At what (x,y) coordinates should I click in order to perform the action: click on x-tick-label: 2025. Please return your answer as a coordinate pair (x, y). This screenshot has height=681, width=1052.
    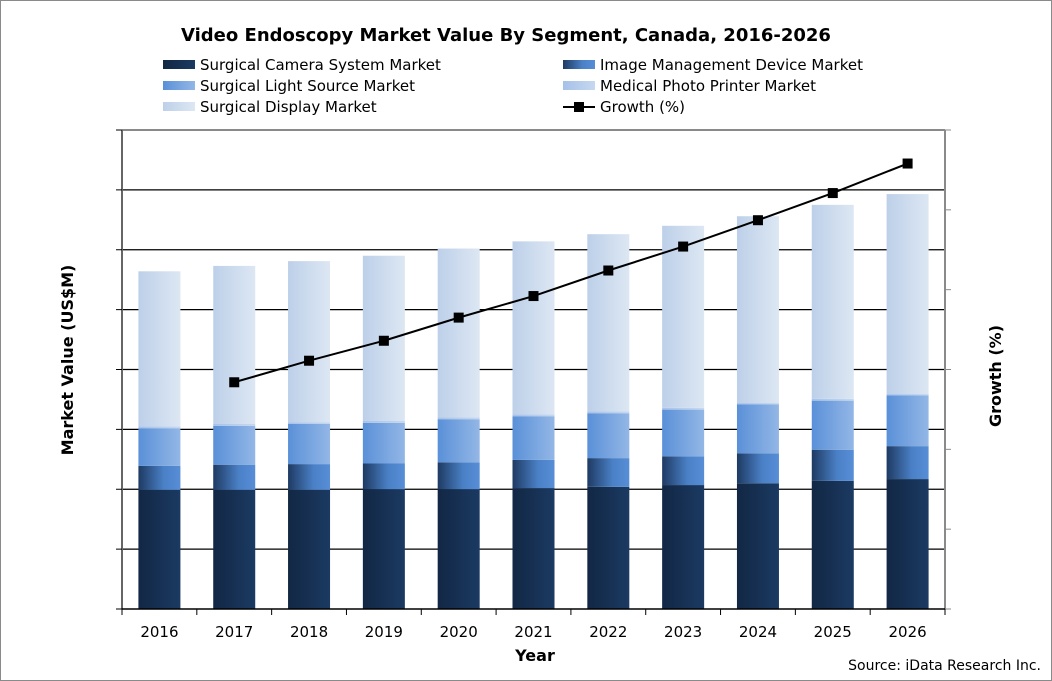
    Looking at the image, I should click on (833, 632).